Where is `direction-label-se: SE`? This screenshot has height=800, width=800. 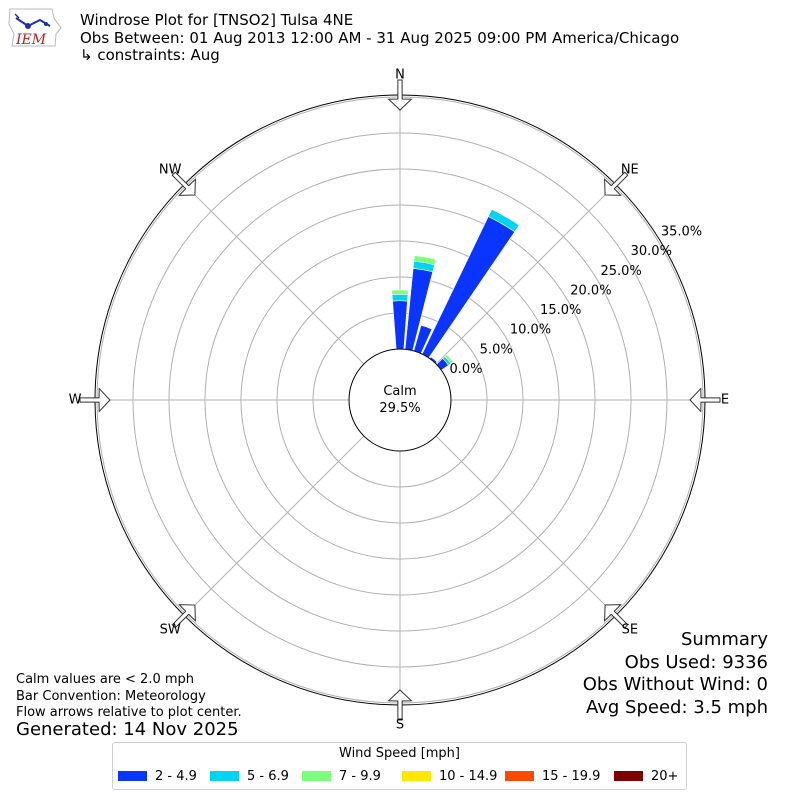 direction-label-se: SE is located at coordinates (630, 629).